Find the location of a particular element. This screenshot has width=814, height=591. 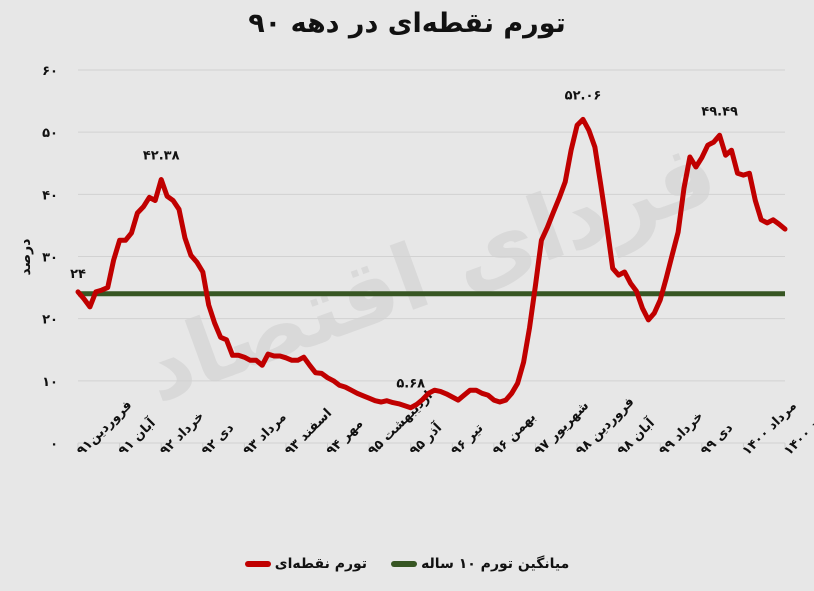

y-tick-label: ۱۰ is located at coordinates (50, 382).